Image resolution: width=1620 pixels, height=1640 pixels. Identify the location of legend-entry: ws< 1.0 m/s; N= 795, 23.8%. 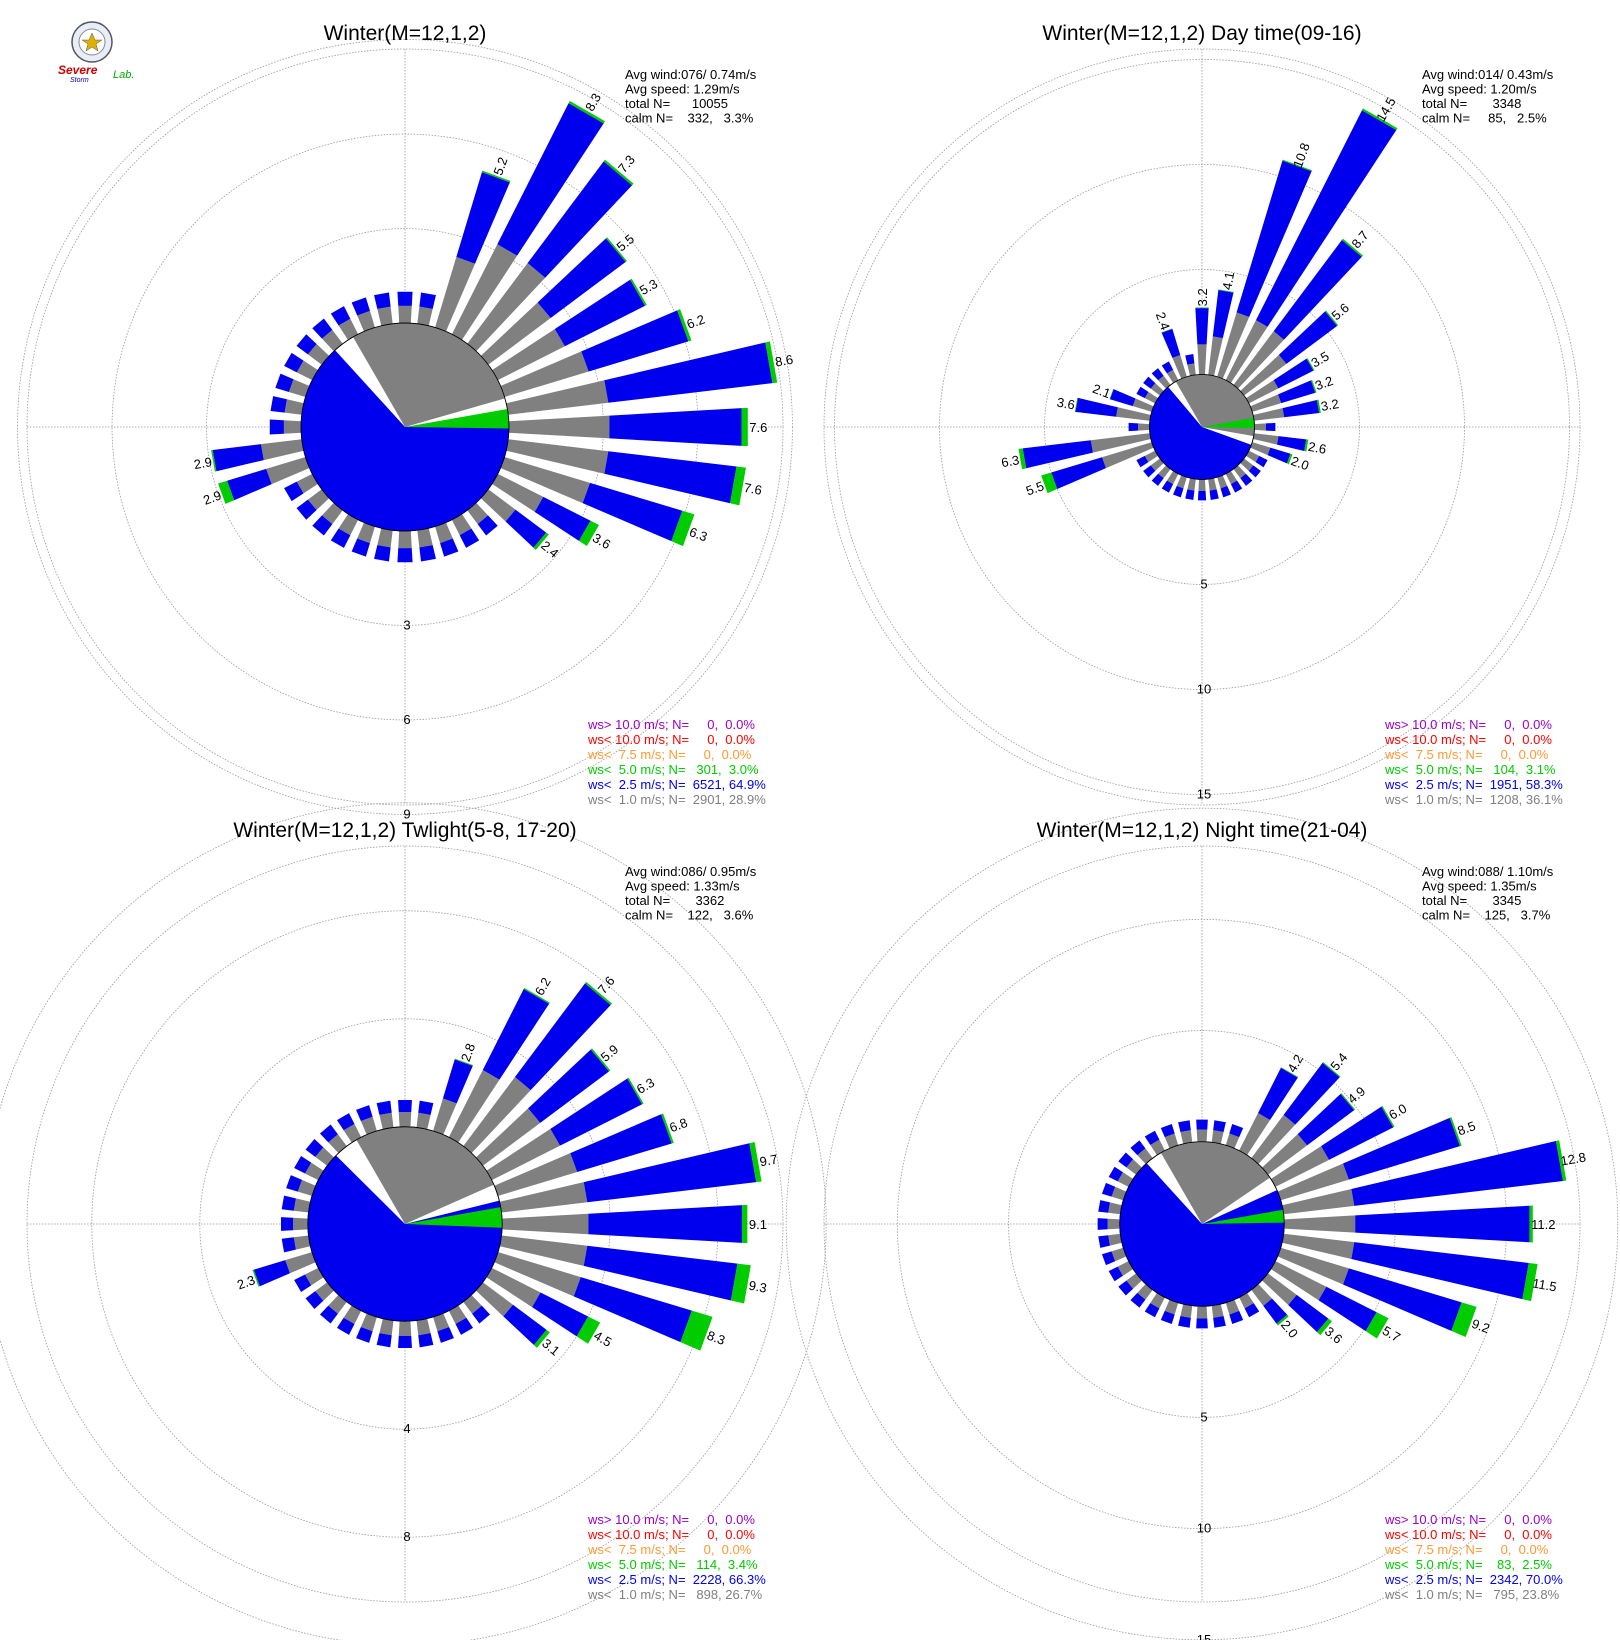
(1472, 1594).